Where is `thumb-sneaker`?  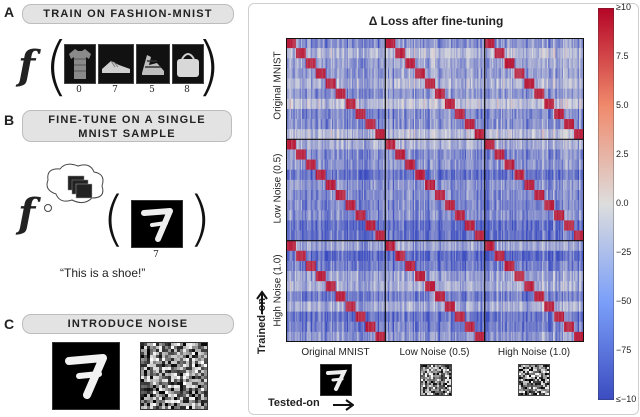
thumb-sneaker is located at coordinates (116, 64).